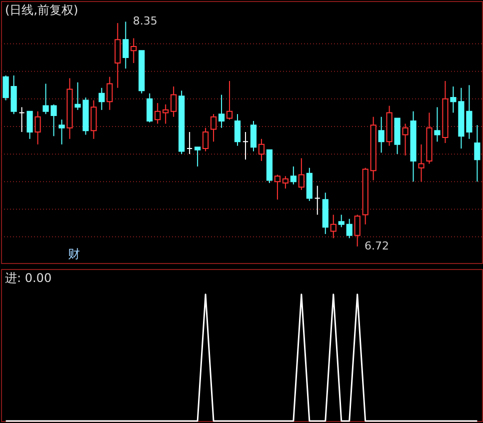 Image resolution: width=483 pixels, height=423 pixels. I want to click on annotation: 6.72, so click(377, 245).